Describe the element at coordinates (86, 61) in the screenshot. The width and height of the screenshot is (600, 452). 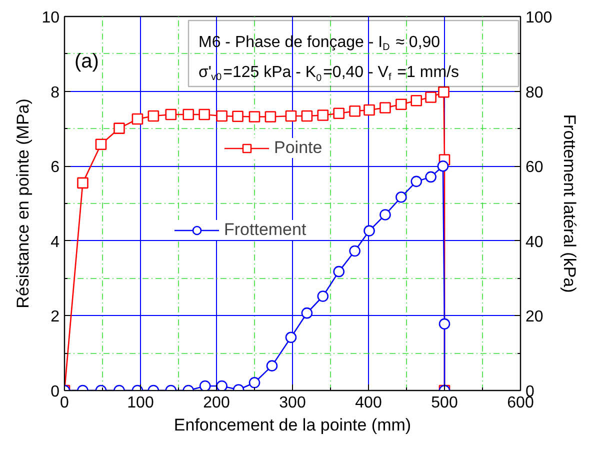
I see `annotation: (a)` at that location.